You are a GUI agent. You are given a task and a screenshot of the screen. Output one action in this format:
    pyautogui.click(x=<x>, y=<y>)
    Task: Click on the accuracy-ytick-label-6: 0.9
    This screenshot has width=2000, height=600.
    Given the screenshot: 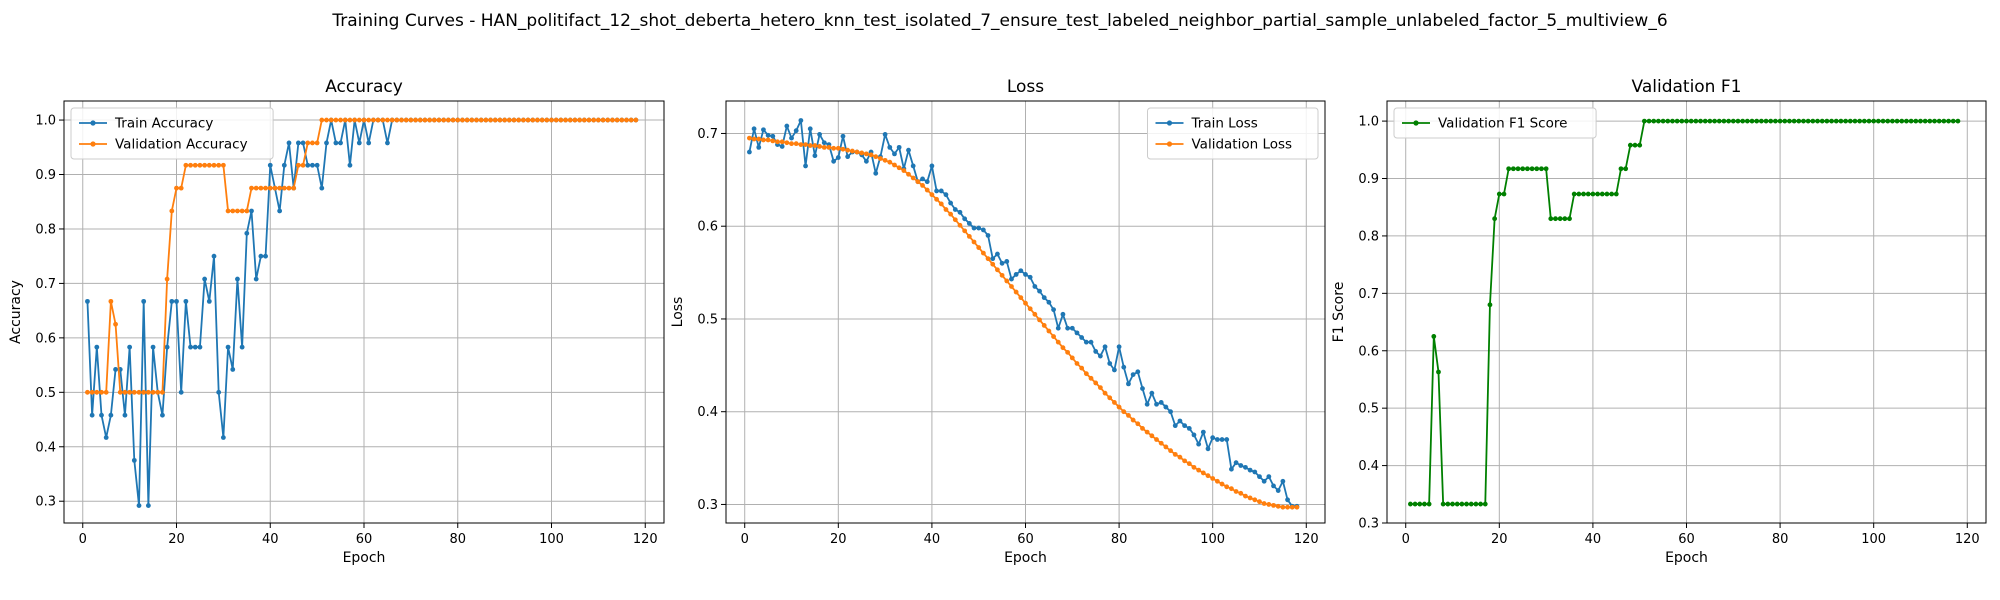 What is the action you would take?
    pyautogui.click(x=45, y=175)
    